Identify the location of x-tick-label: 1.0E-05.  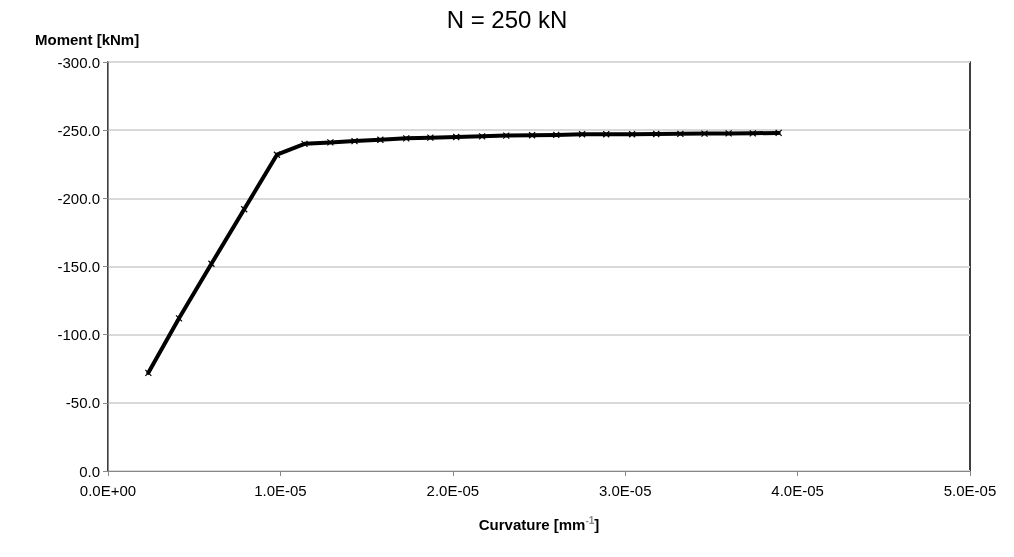
(280, 490).